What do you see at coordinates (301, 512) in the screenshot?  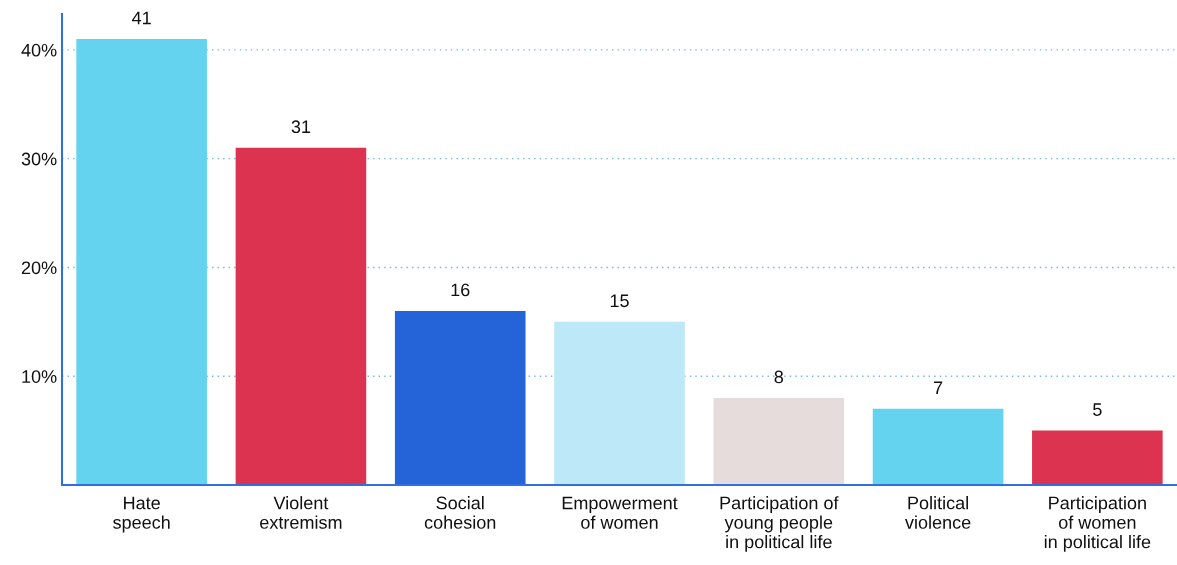 I see `x-tick-label: Violent extremism` at bounding box center [301, 512].